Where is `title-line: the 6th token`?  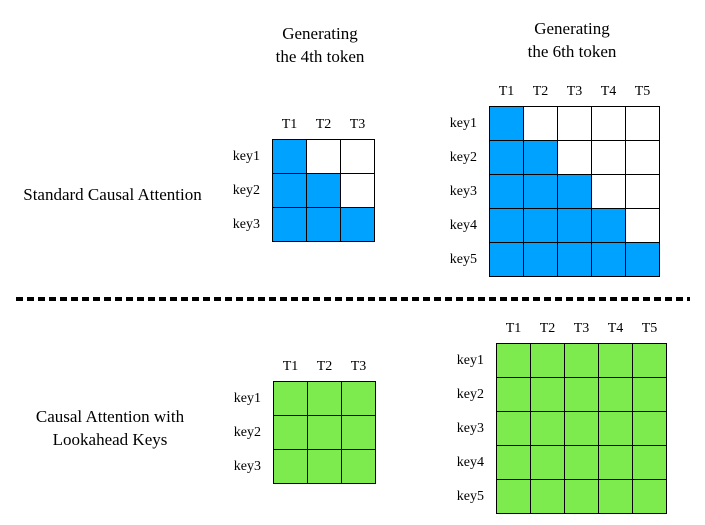 title-line: the 6th token is located at coordinates (572, 51).